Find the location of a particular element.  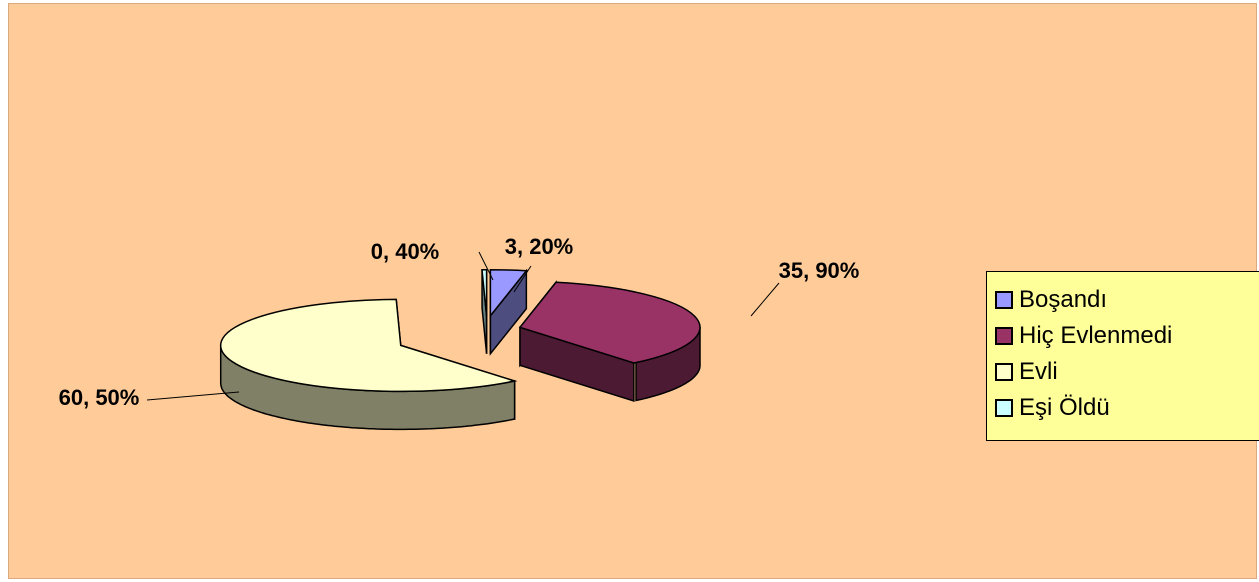

data-label: 3, 20% is located at coordinates (539, 246).